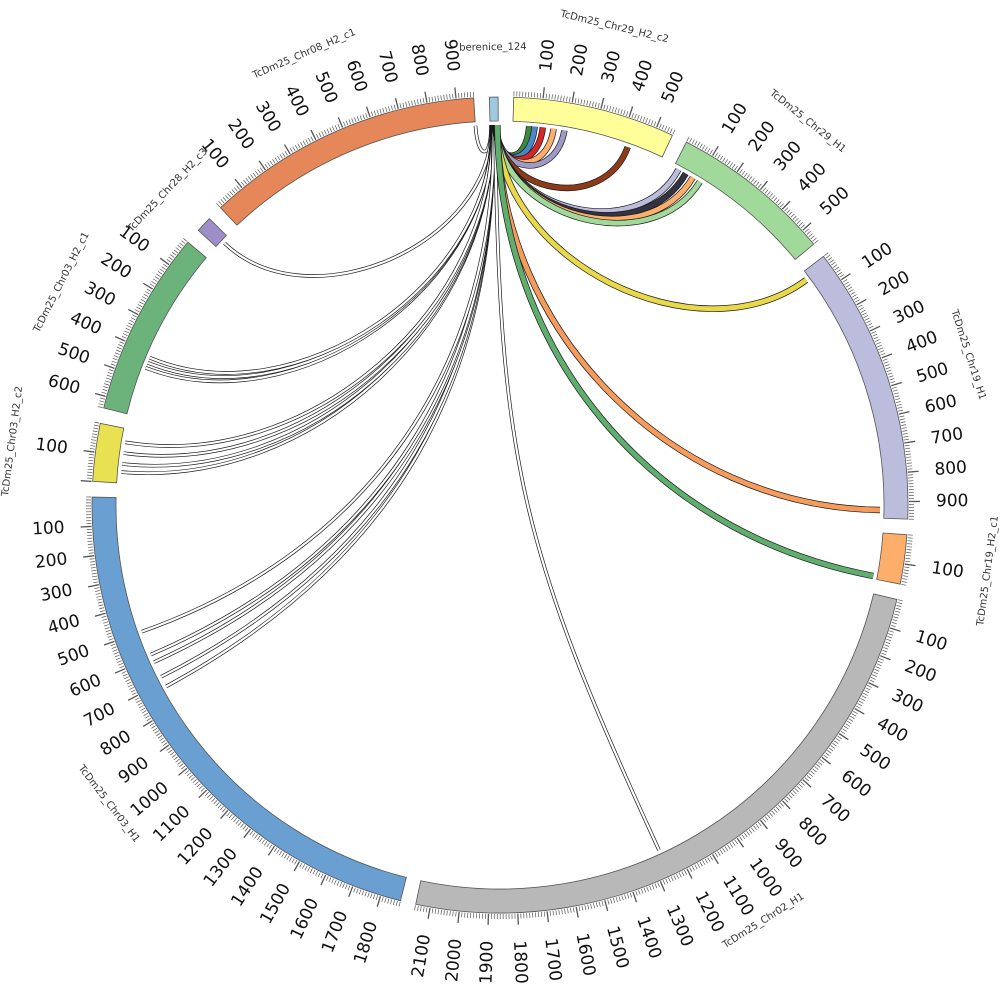 The image size is (1000, 1005). What do you see at coordinates (451, 55) in the screenshot?
I see `tick-label: 900` at bounding box center [451, 55].